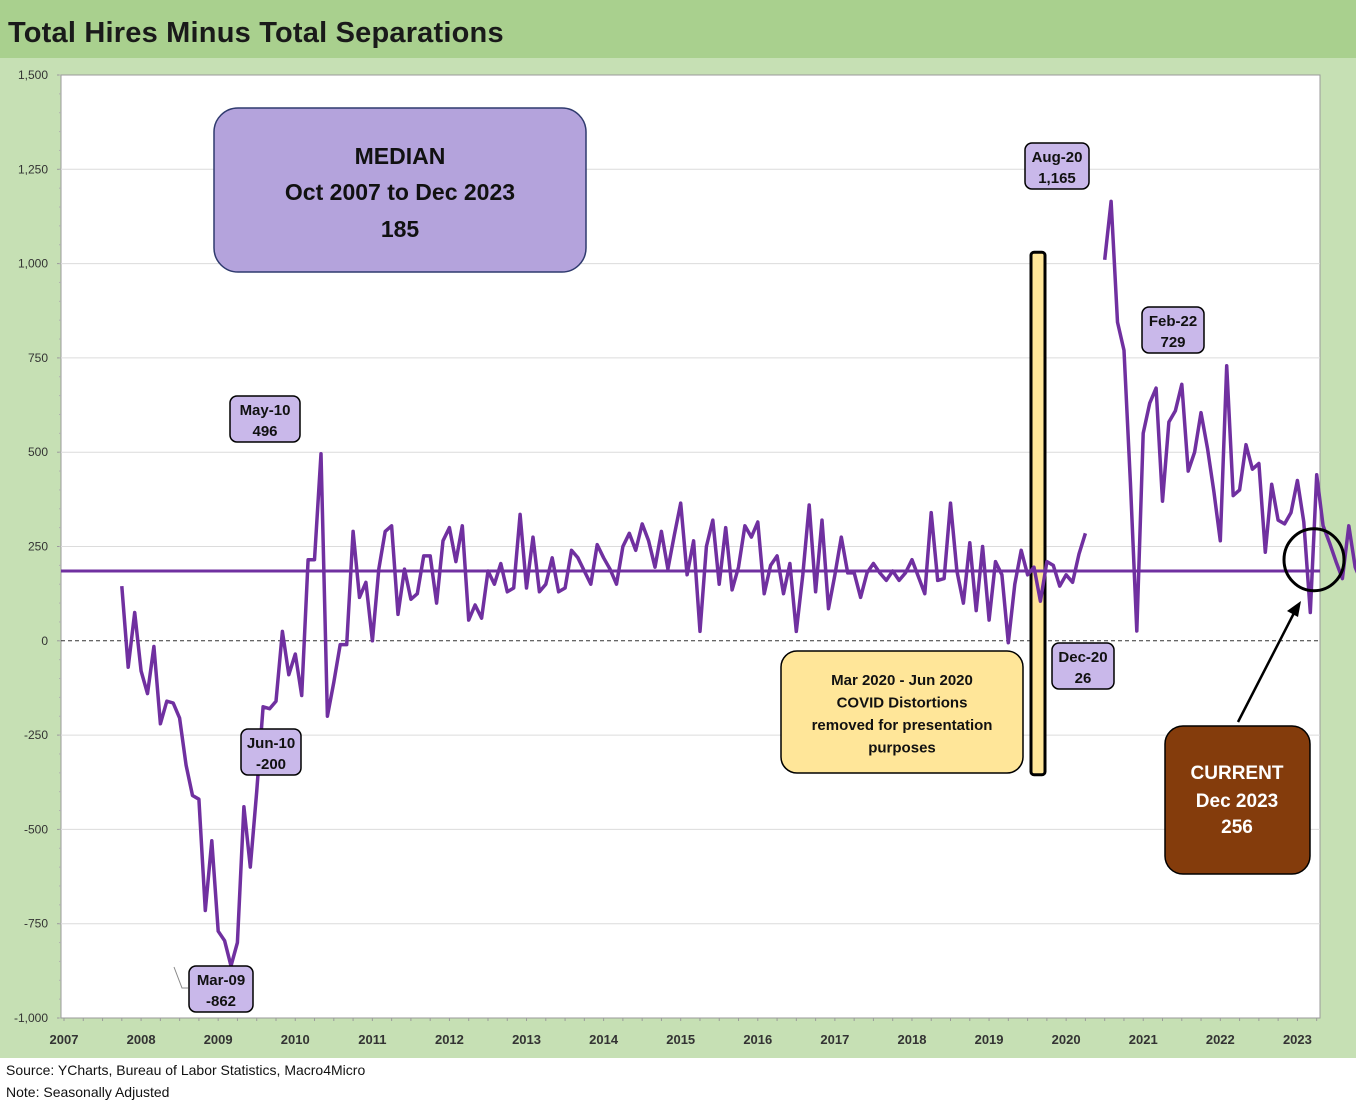 The height and width of the screenshot is (1106, 1356). I want to click on annotation-value: 496, so click(264, 431).